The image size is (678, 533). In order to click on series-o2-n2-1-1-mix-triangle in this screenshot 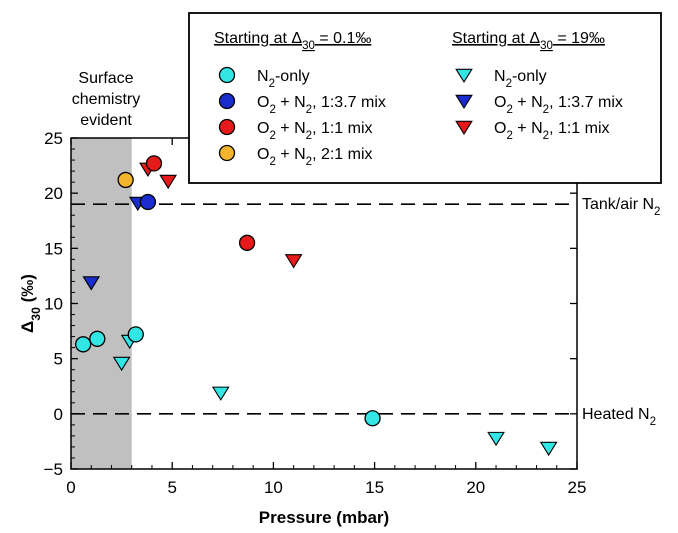, I will do `click(221, 215)`.